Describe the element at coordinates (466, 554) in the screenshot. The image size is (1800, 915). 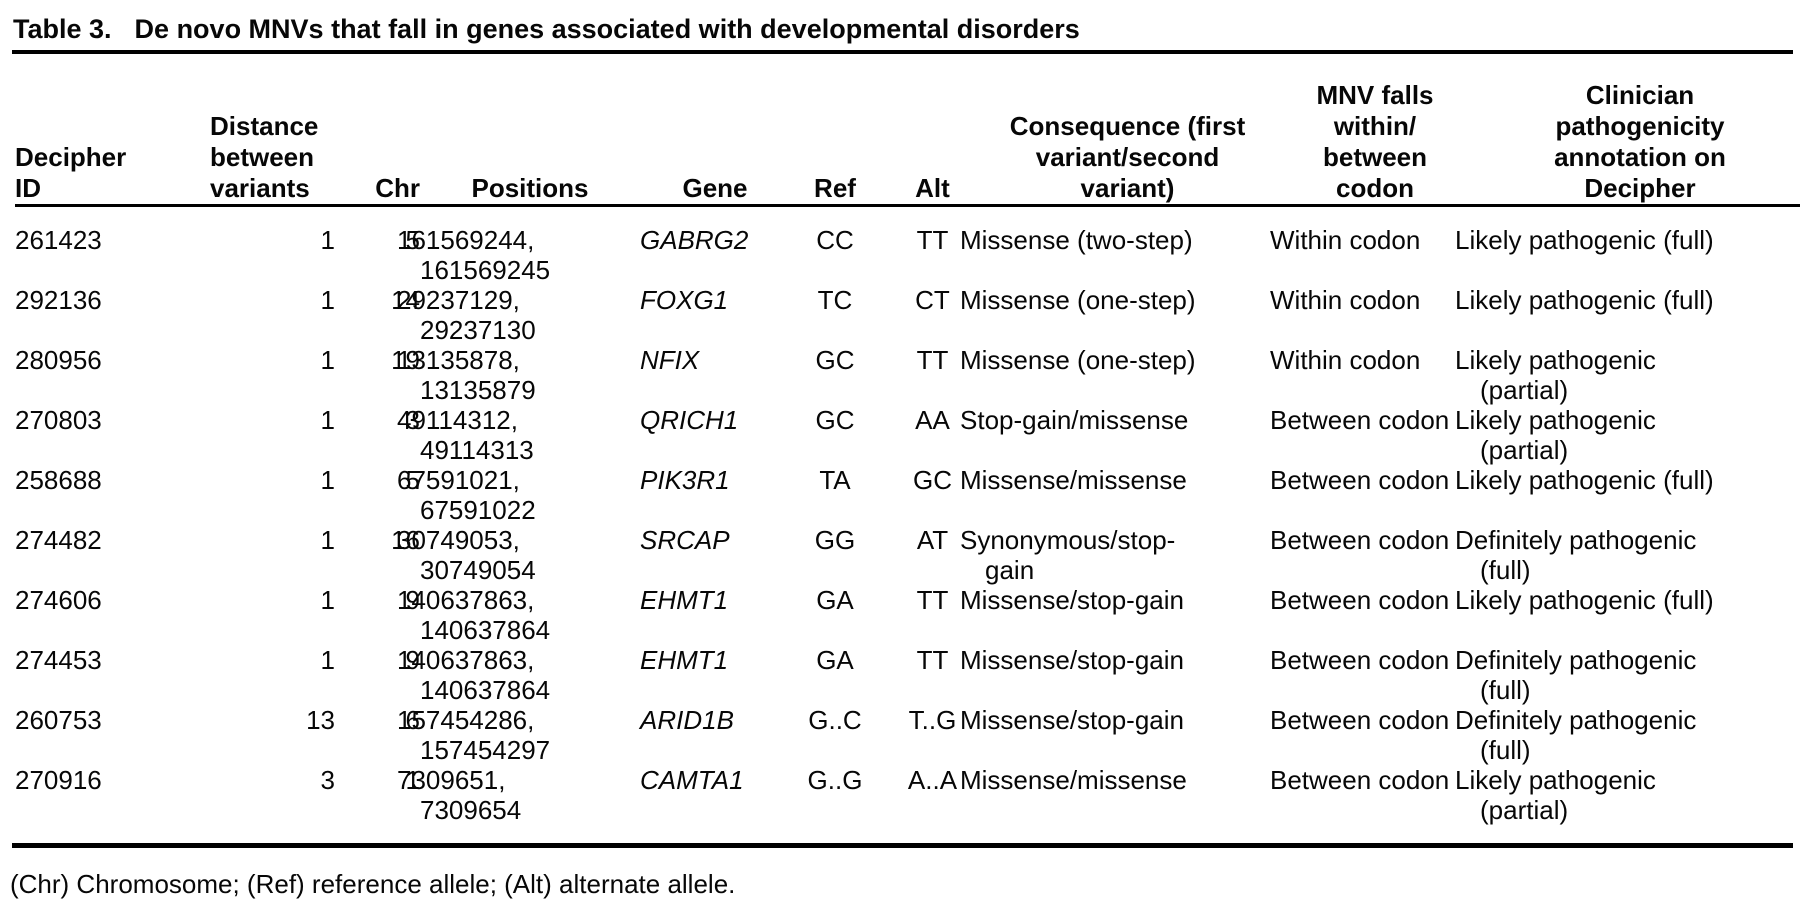
I see `cell-positions: 30749053, 30749054` at that location.